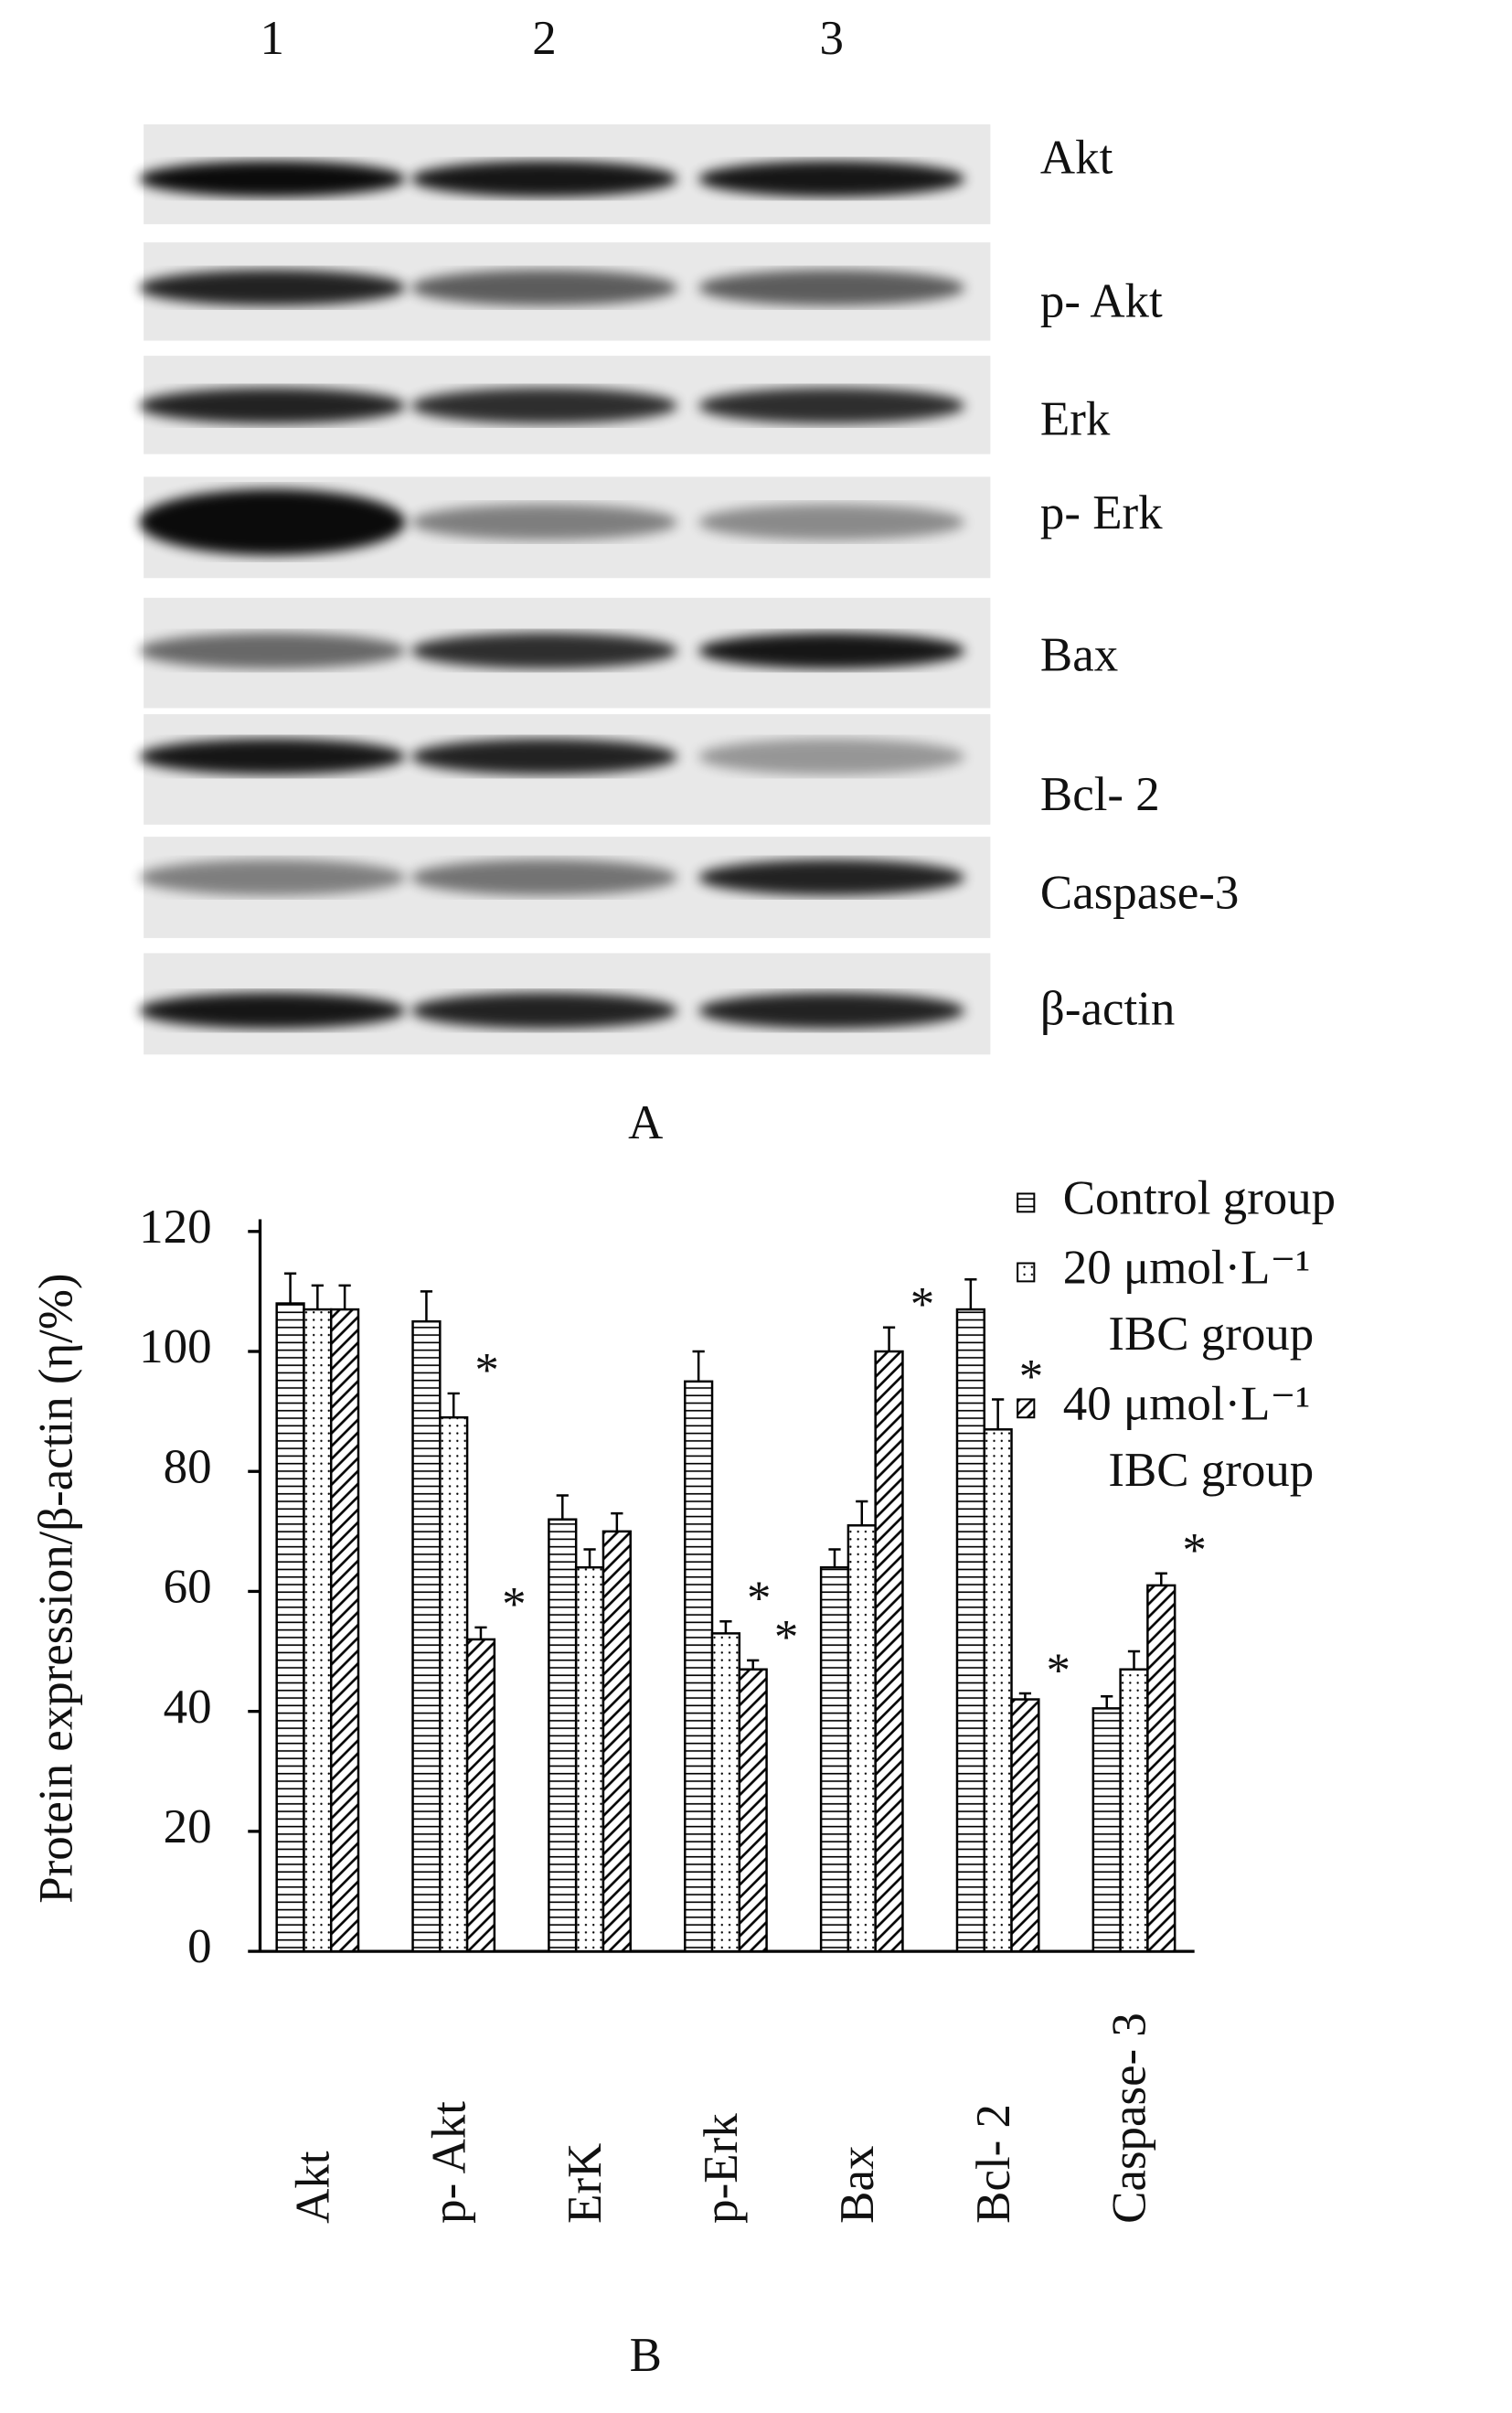  What do you see at coordinates (721, 2168) in the screenshot?
I see `x-tick-label: p-Erk` at bounding box center [721, 2168].